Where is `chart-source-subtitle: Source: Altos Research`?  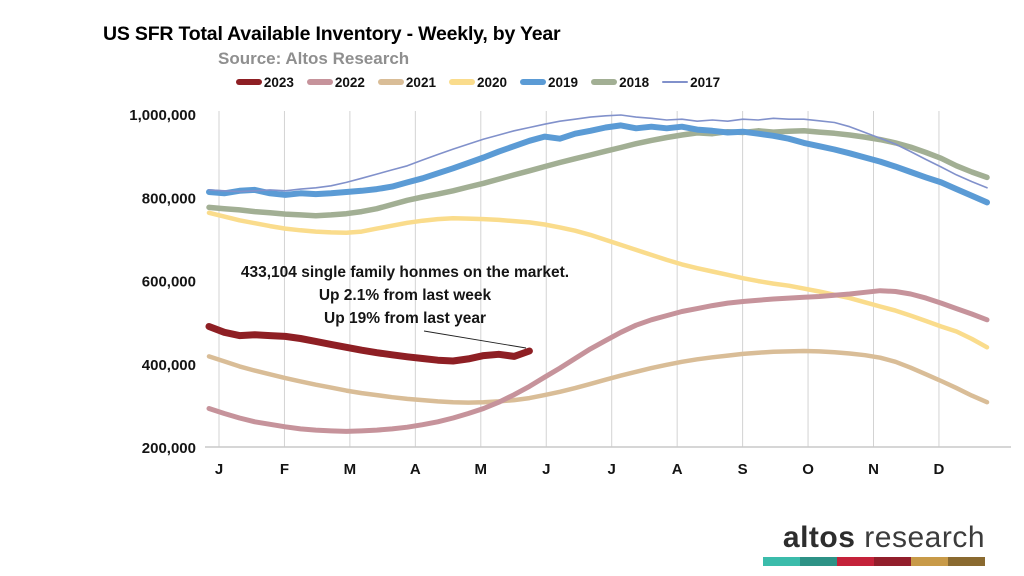 chart-source-subtitle: Source: Altos Research is located at coordinates (314, 58).